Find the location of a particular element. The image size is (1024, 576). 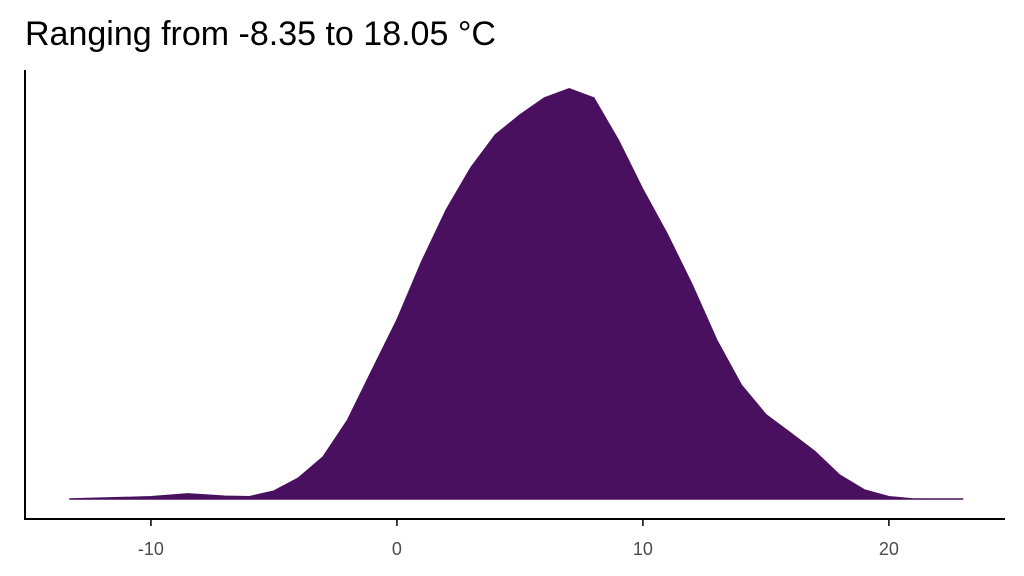

x-tick-label: 10 is located at coordinates (643, 549).